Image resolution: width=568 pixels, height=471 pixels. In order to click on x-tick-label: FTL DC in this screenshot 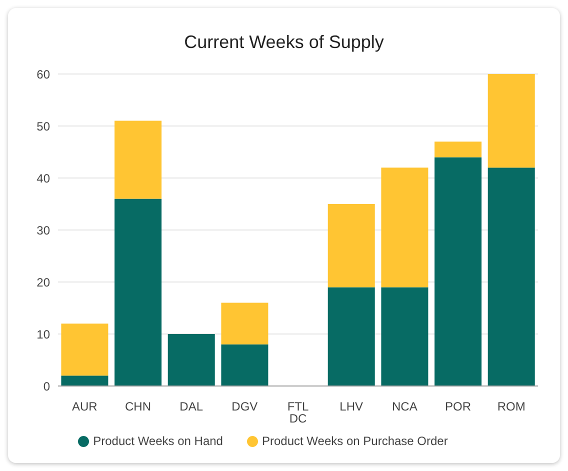, I will do `click(298, 413)`.